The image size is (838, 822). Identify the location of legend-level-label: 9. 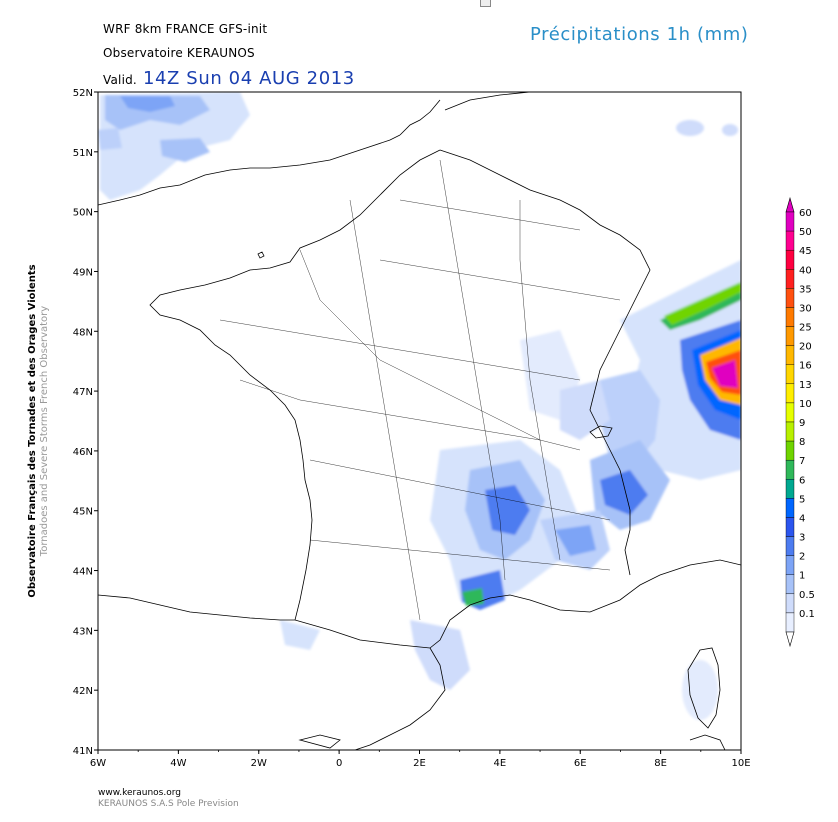
(802, 423).